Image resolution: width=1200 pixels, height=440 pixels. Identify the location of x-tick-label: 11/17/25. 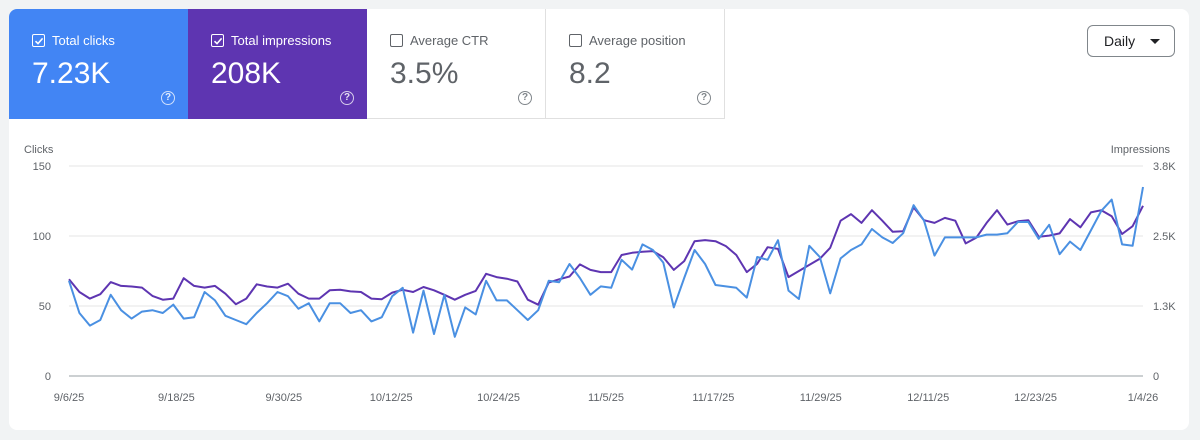
(713, 398).